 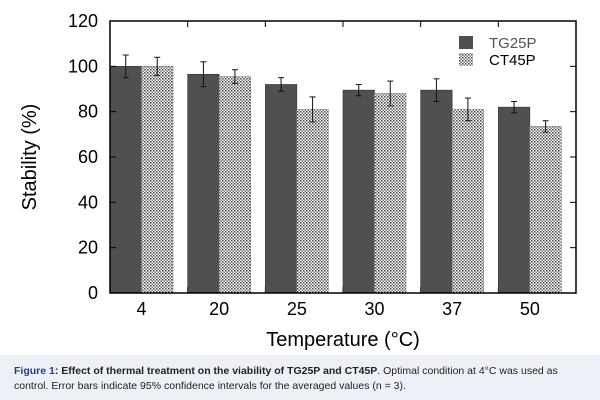 What do you see at coordinates (30, 157) in the screenshot?
I see `y-axis-label: Stability (%)` at bounding box center [30, 157].